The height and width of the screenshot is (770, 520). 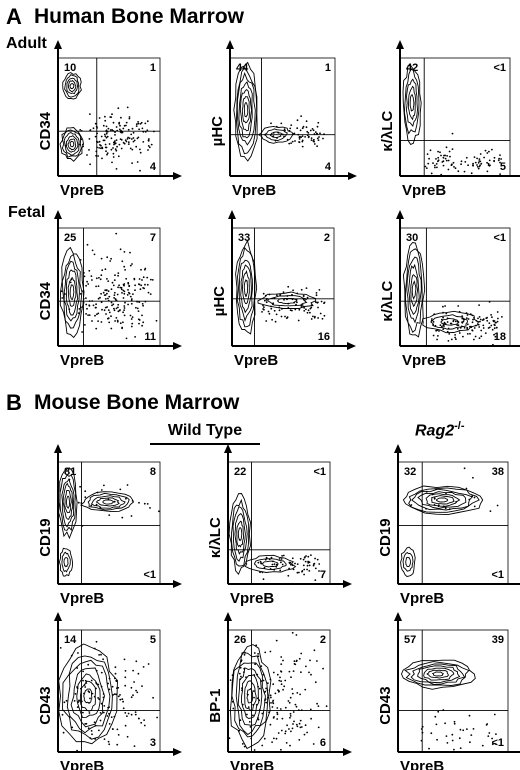 What do you see at coordinates (283, 119) in the screenshot?
I see `panel-a-adult-muhc: VpreB µHC 44 1 4` at bounding box center [283, 119].